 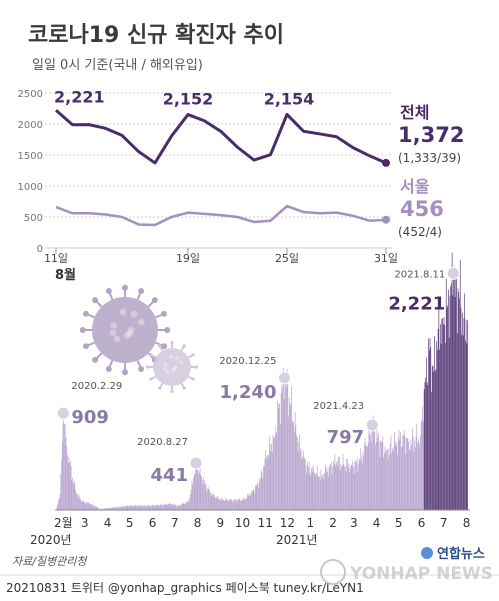 What do you see at coordinates (416, 303) in the screenshot?
I see `callout-value: 2,221` at bounding box center [416, 303].